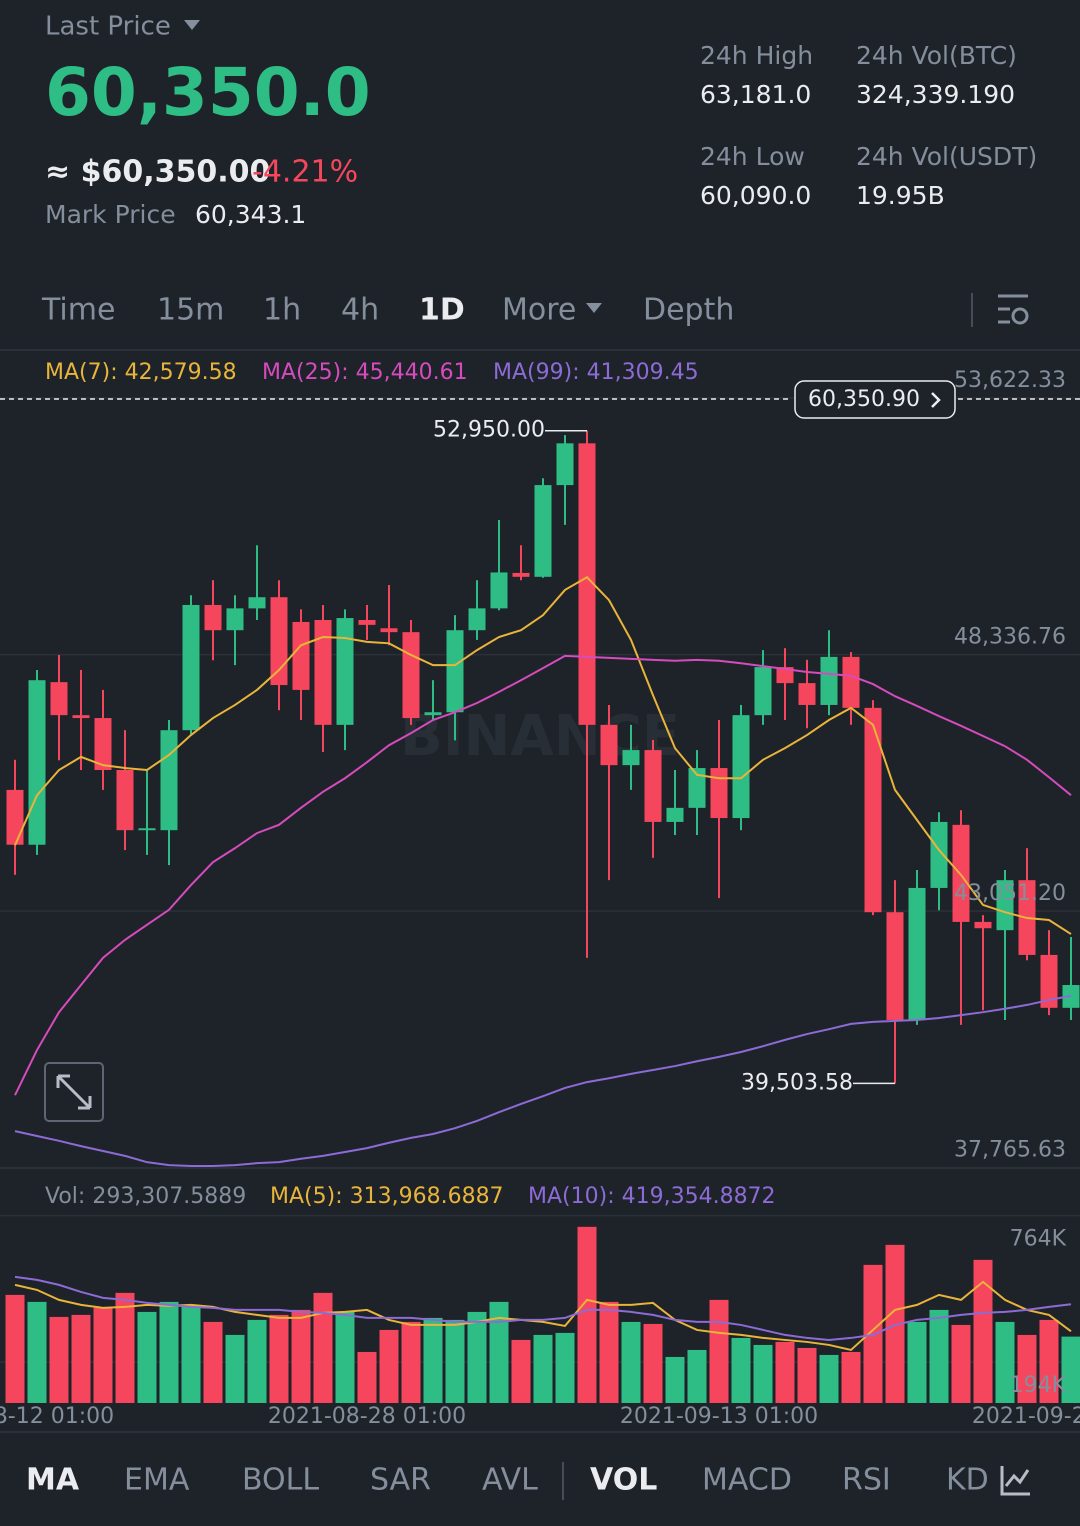 This screenshot has width=1080, height=1526. Describe the element at coordinates (78, 310) in the screenshot. I see `interval-tab: Time` at that location.